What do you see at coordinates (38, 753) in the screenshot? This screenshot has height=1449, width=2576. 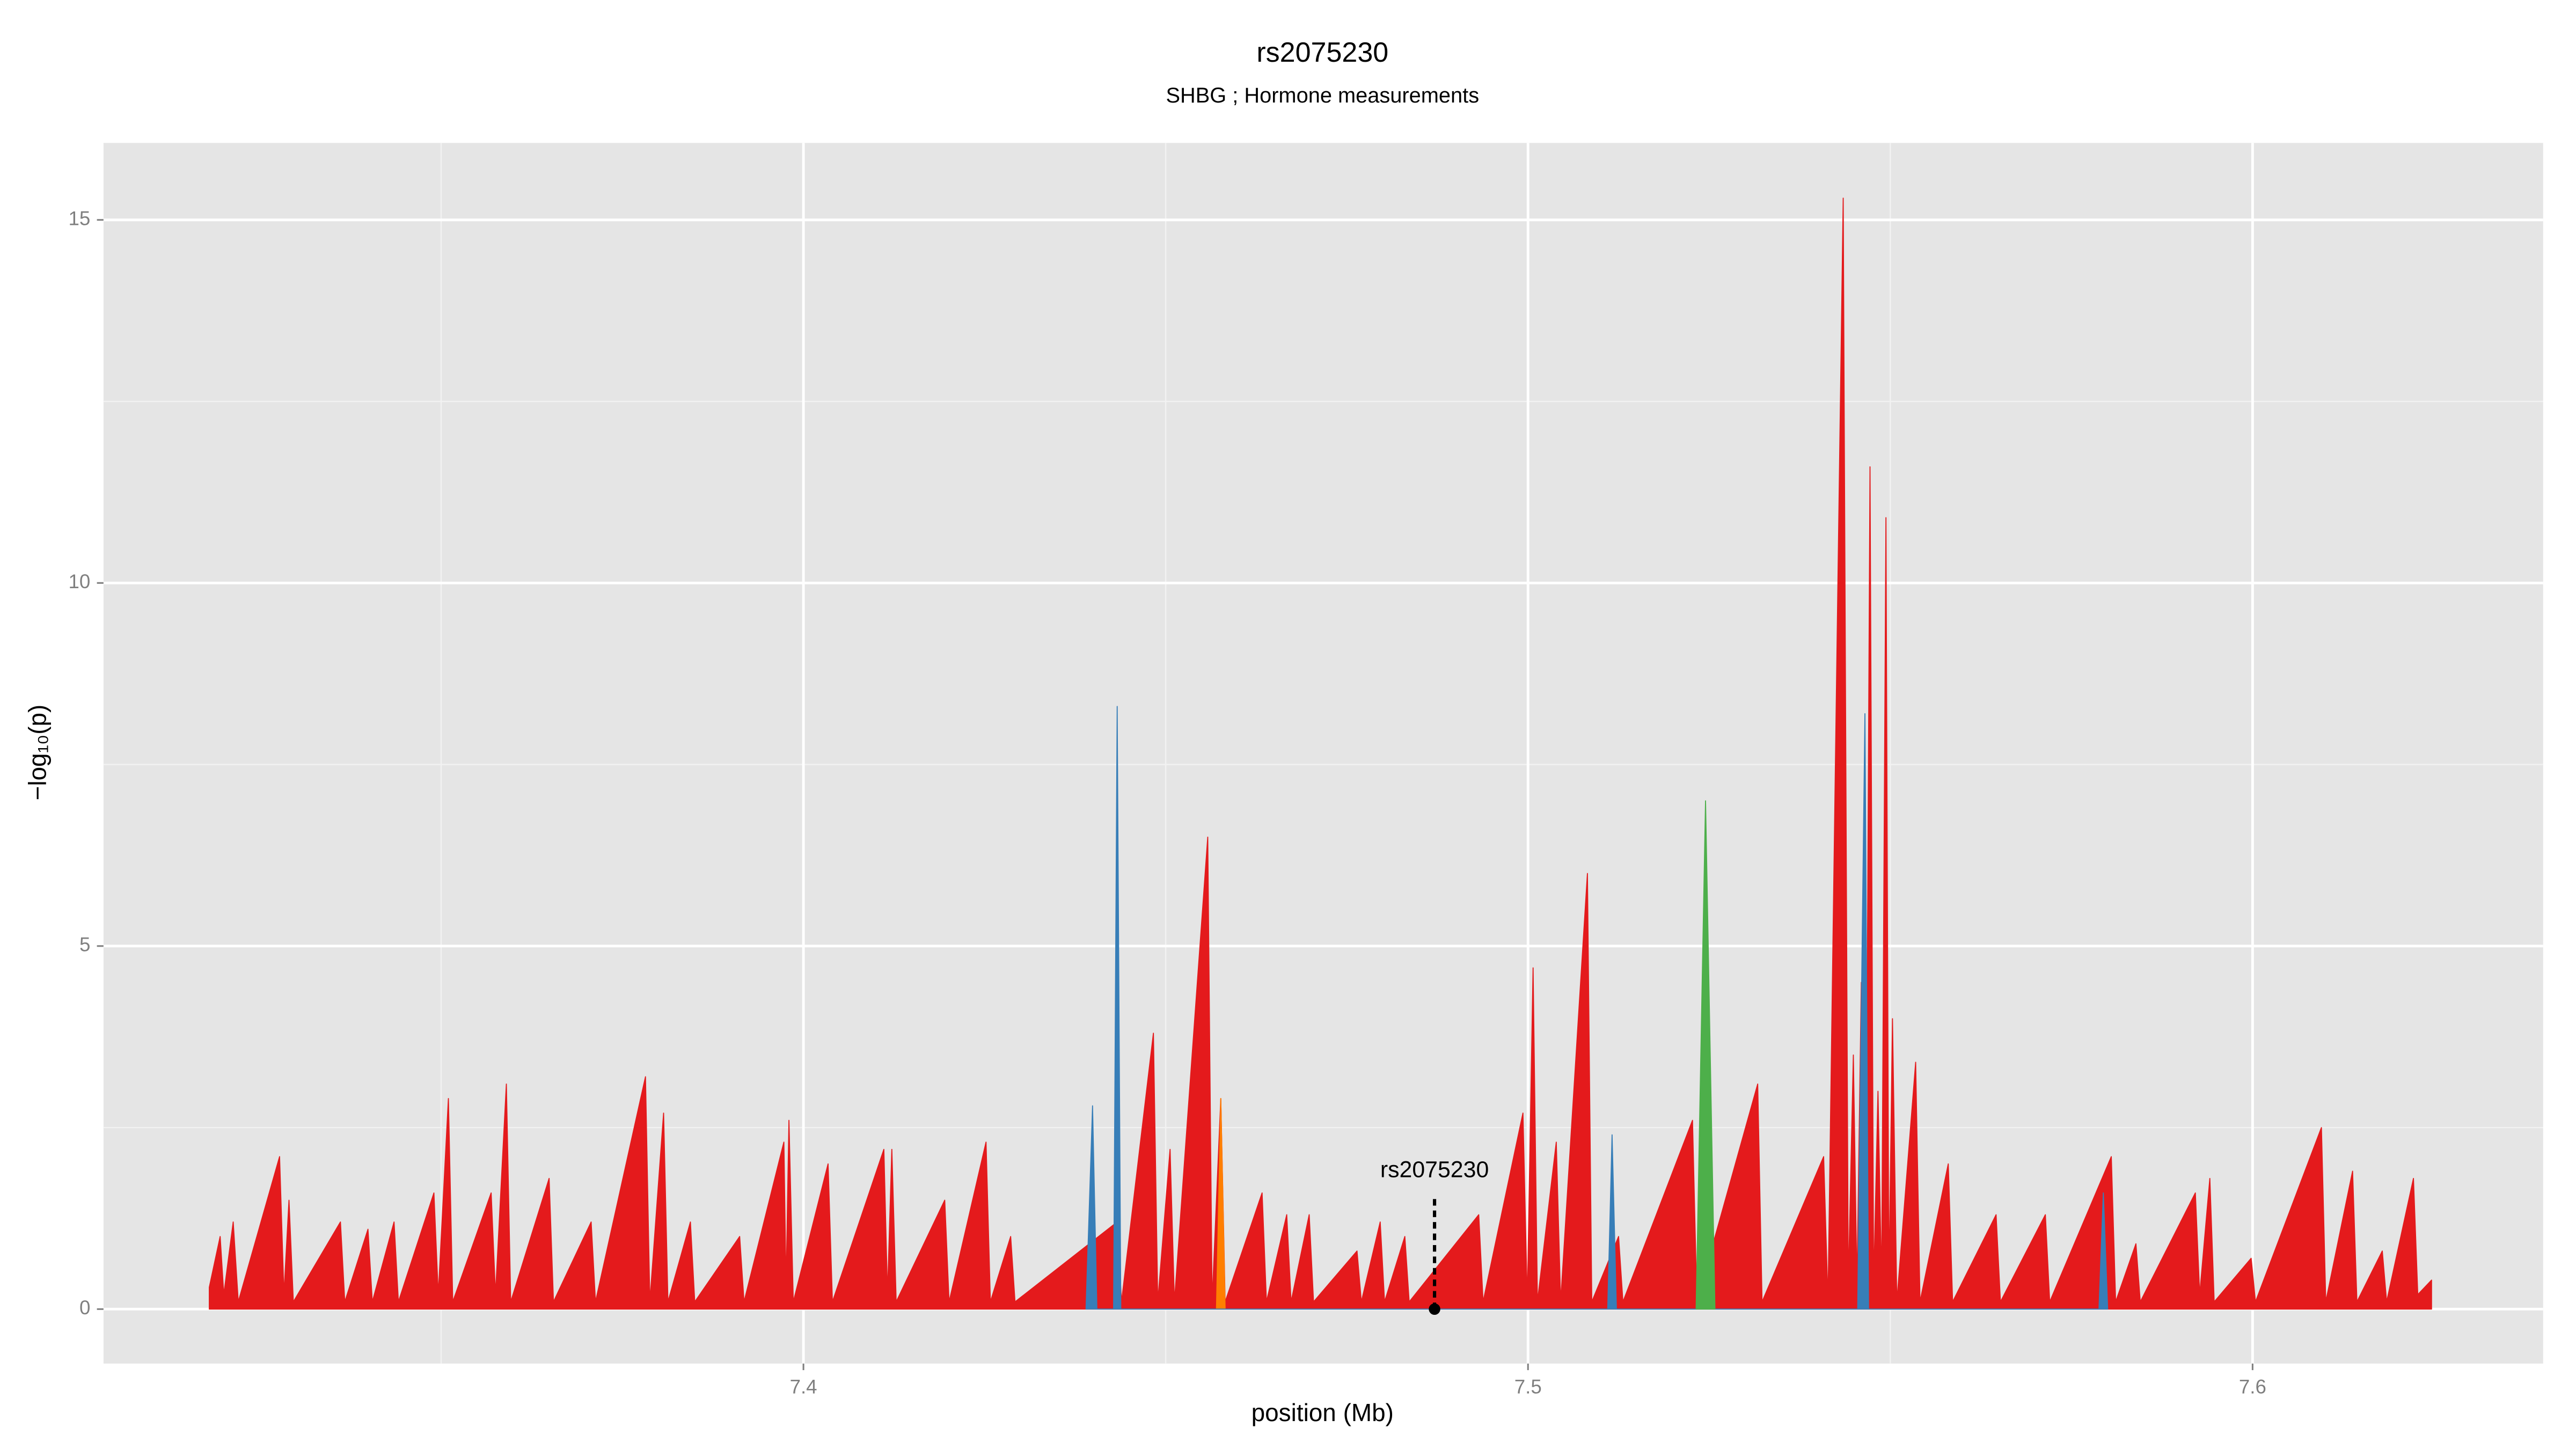 I see `y-axis-label: −log₁₀(p)` at bounding box center [38, 753].